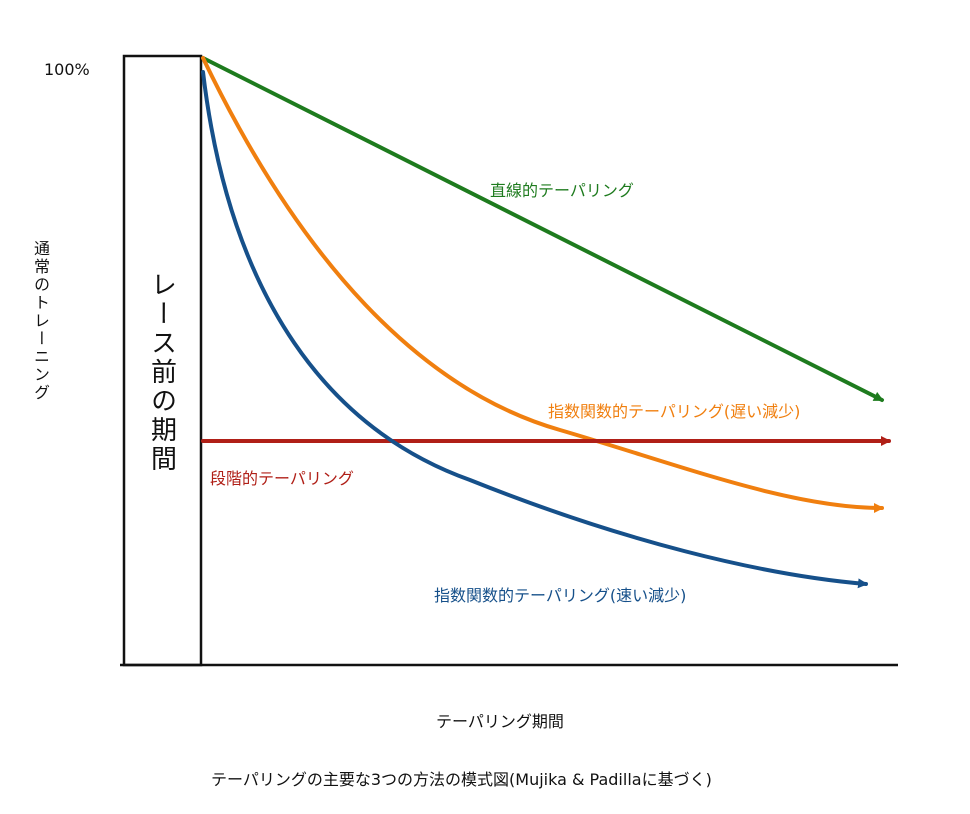 The height and width of the screenshot is (814, 970). What do you see at coordinates (562, 190) in the screenshot?
I see `linear-tapering-label: 直線的テーパリング` at bounding box center [562, 190].